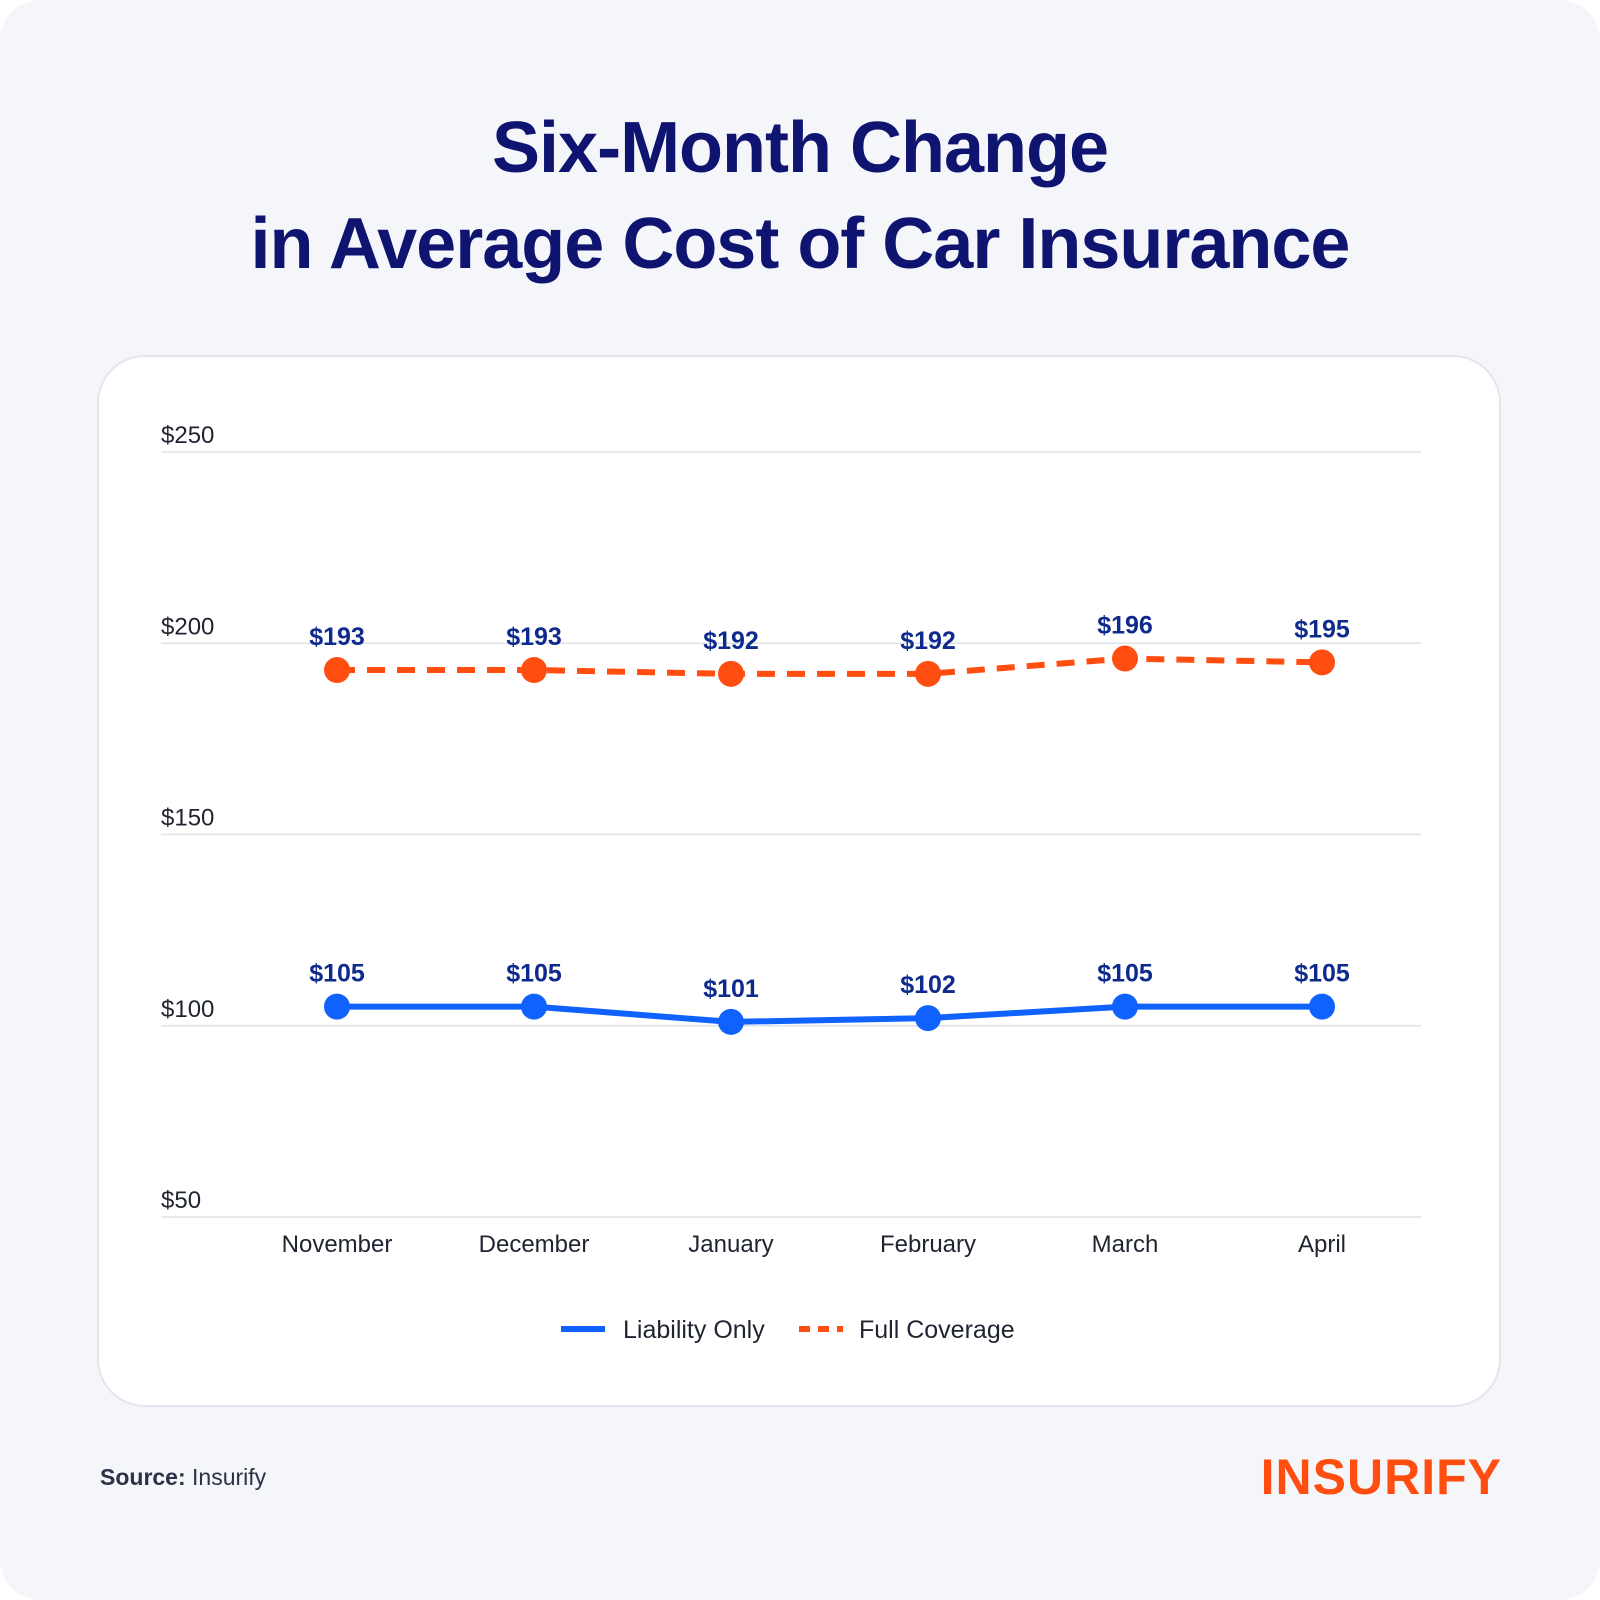 This screenshot has height=1600, width=1600. What do you see at coordinates (187, 435) in the screenshot?
I see `y-tick-label: $250` at bounding box center [187, 435].